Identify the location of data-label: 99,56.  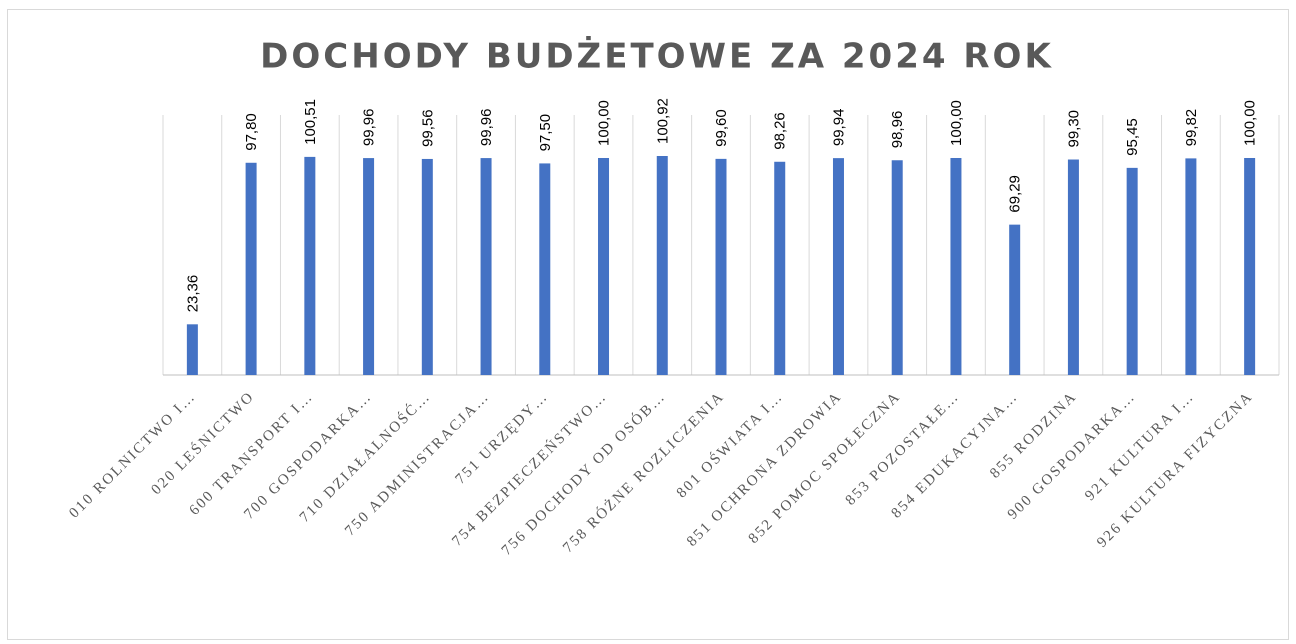
(427, 128).